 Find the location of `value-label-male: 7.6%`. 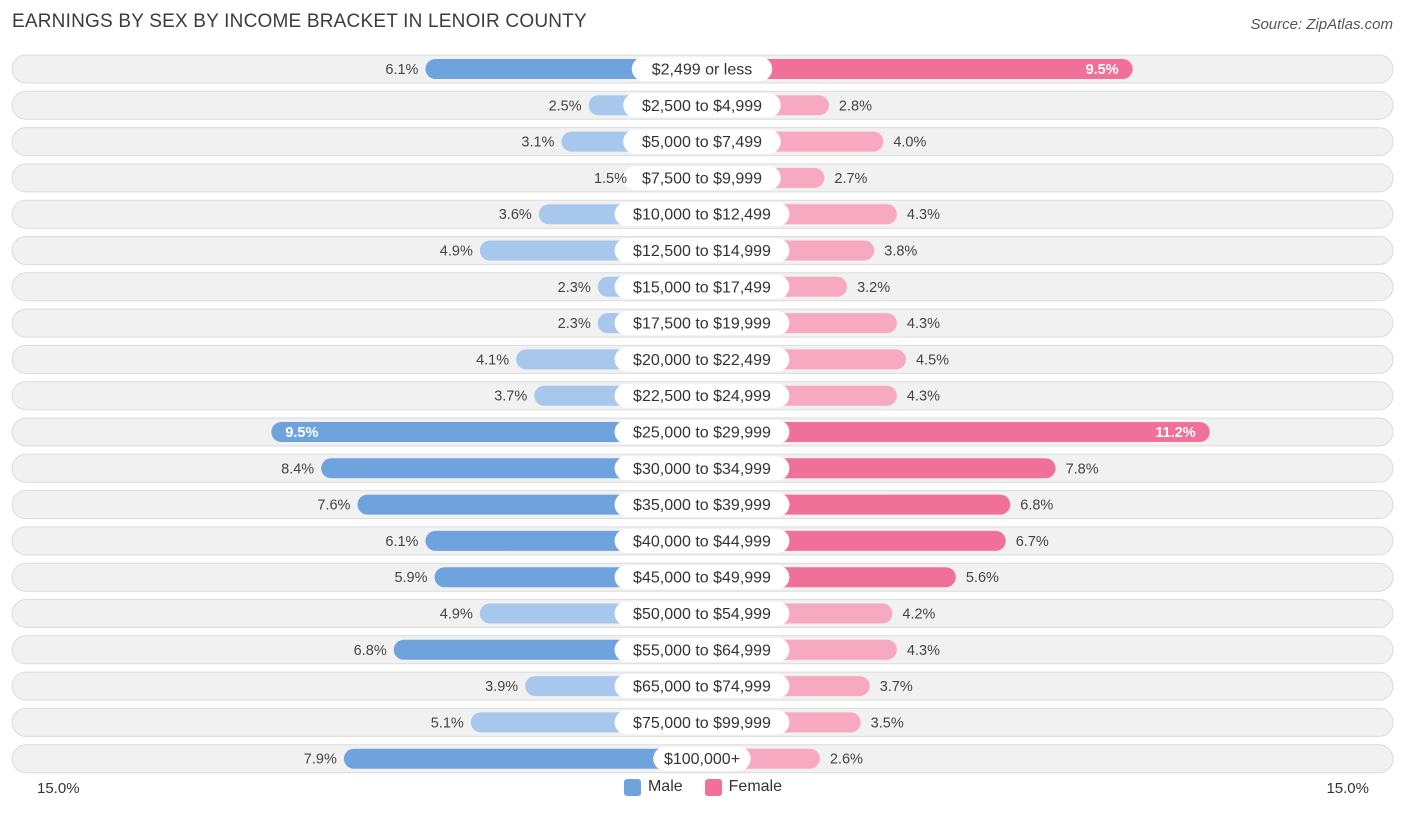

value-label-male: 7.6% is located at coordinates (333, 506).